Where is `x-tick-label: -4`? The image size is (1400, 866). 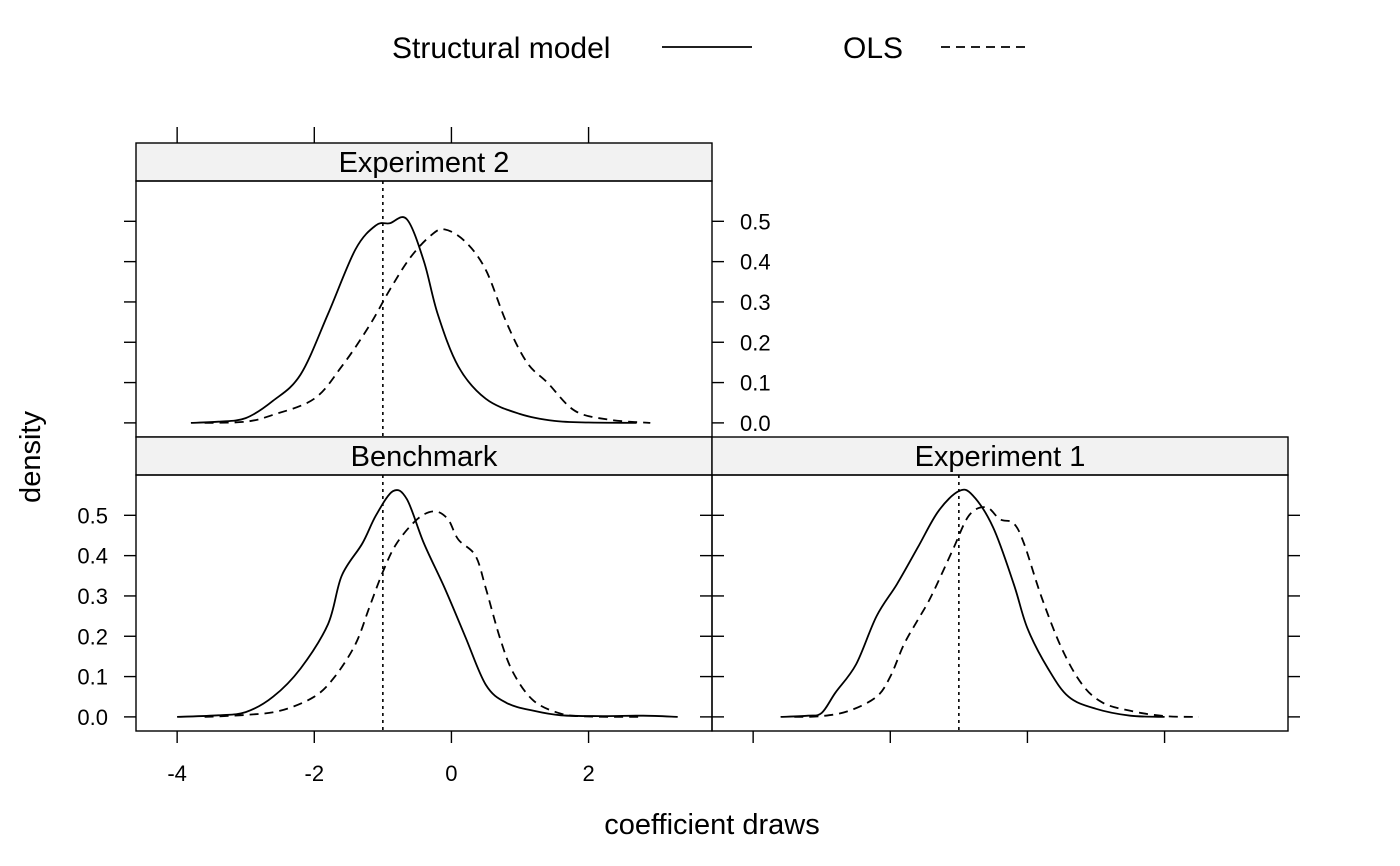 x-tick-label: -4 is located at coordinates (177, 773).